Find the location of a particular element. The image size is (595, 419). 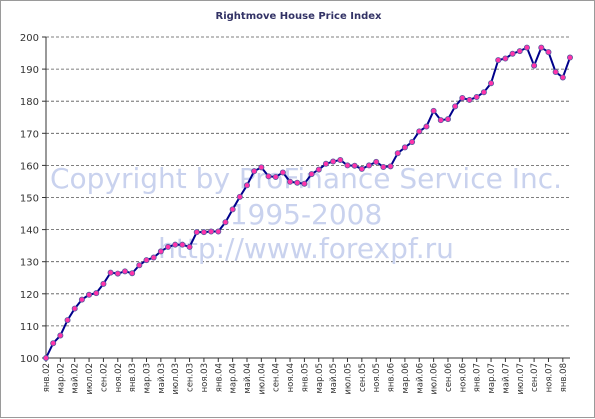

x-tick-label: янв.07 is located at coordinates (478, 377).